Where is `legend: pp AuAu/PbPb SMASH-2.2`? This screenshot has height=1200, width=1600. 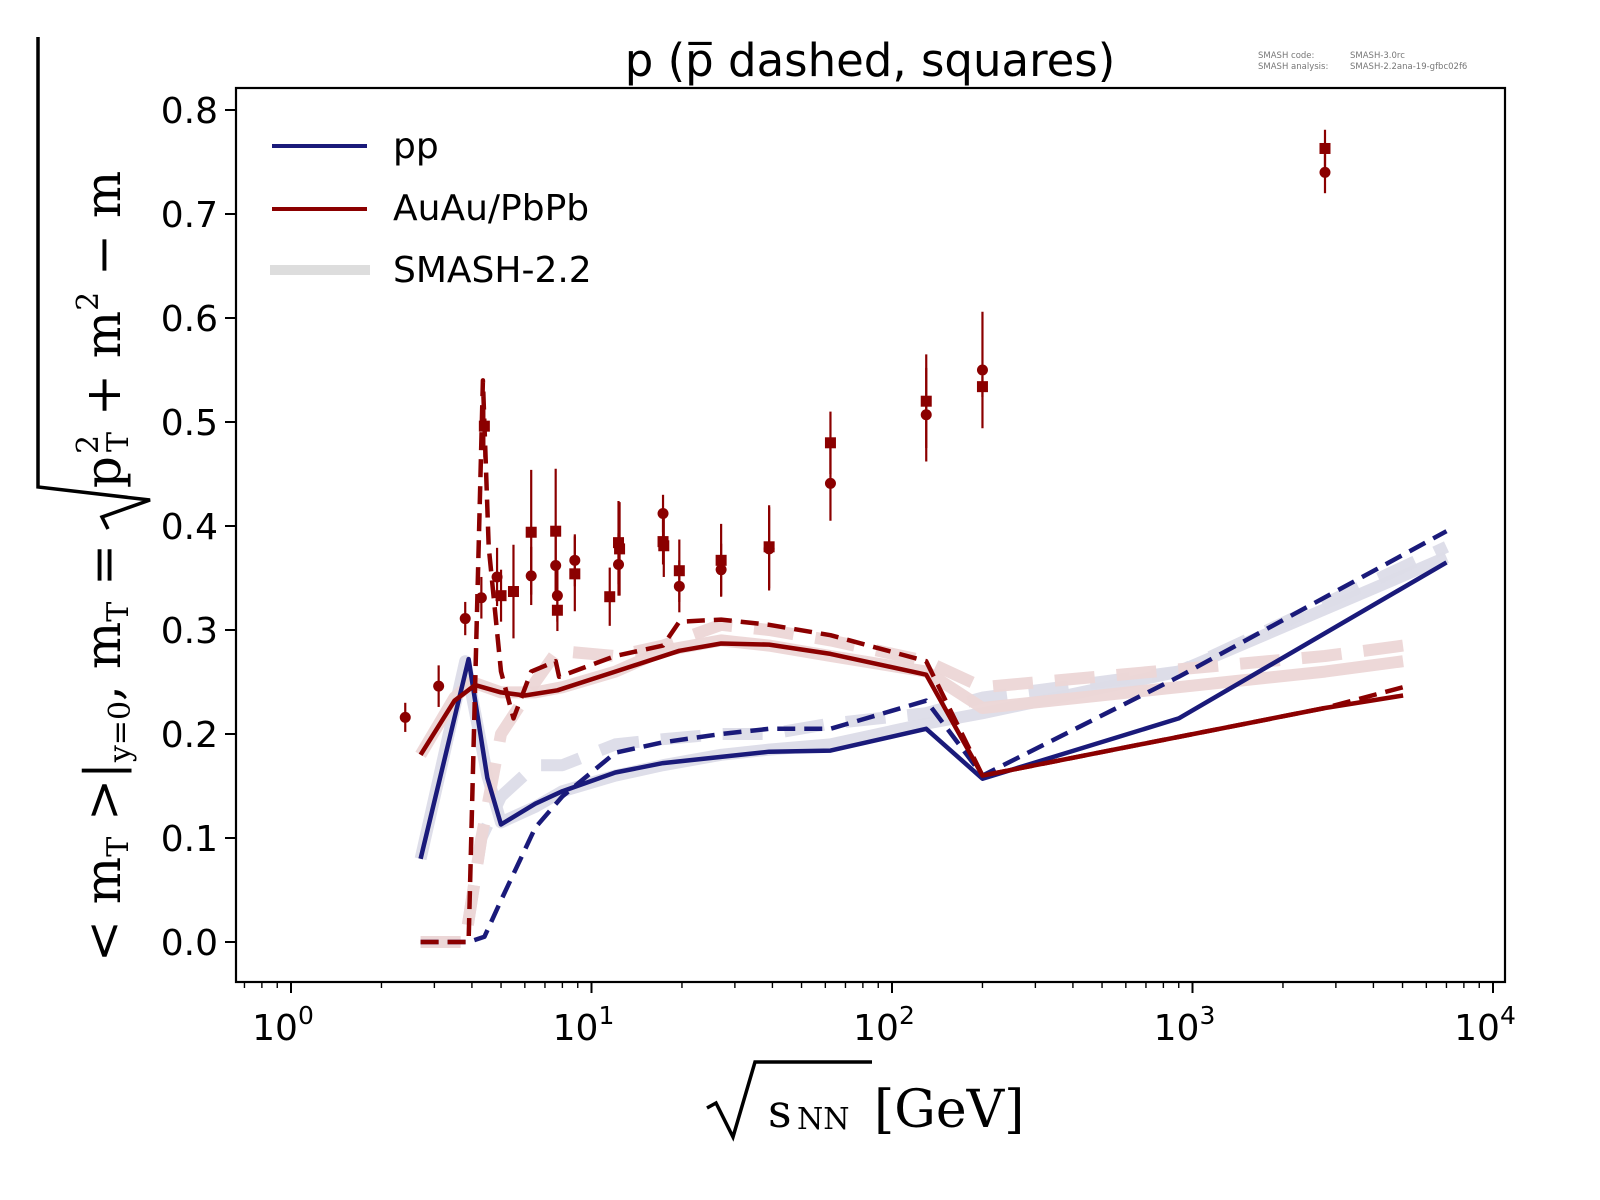 legend: pp AuAu/PbPb SMASH-2.2 is located at coordinates (431, 208).